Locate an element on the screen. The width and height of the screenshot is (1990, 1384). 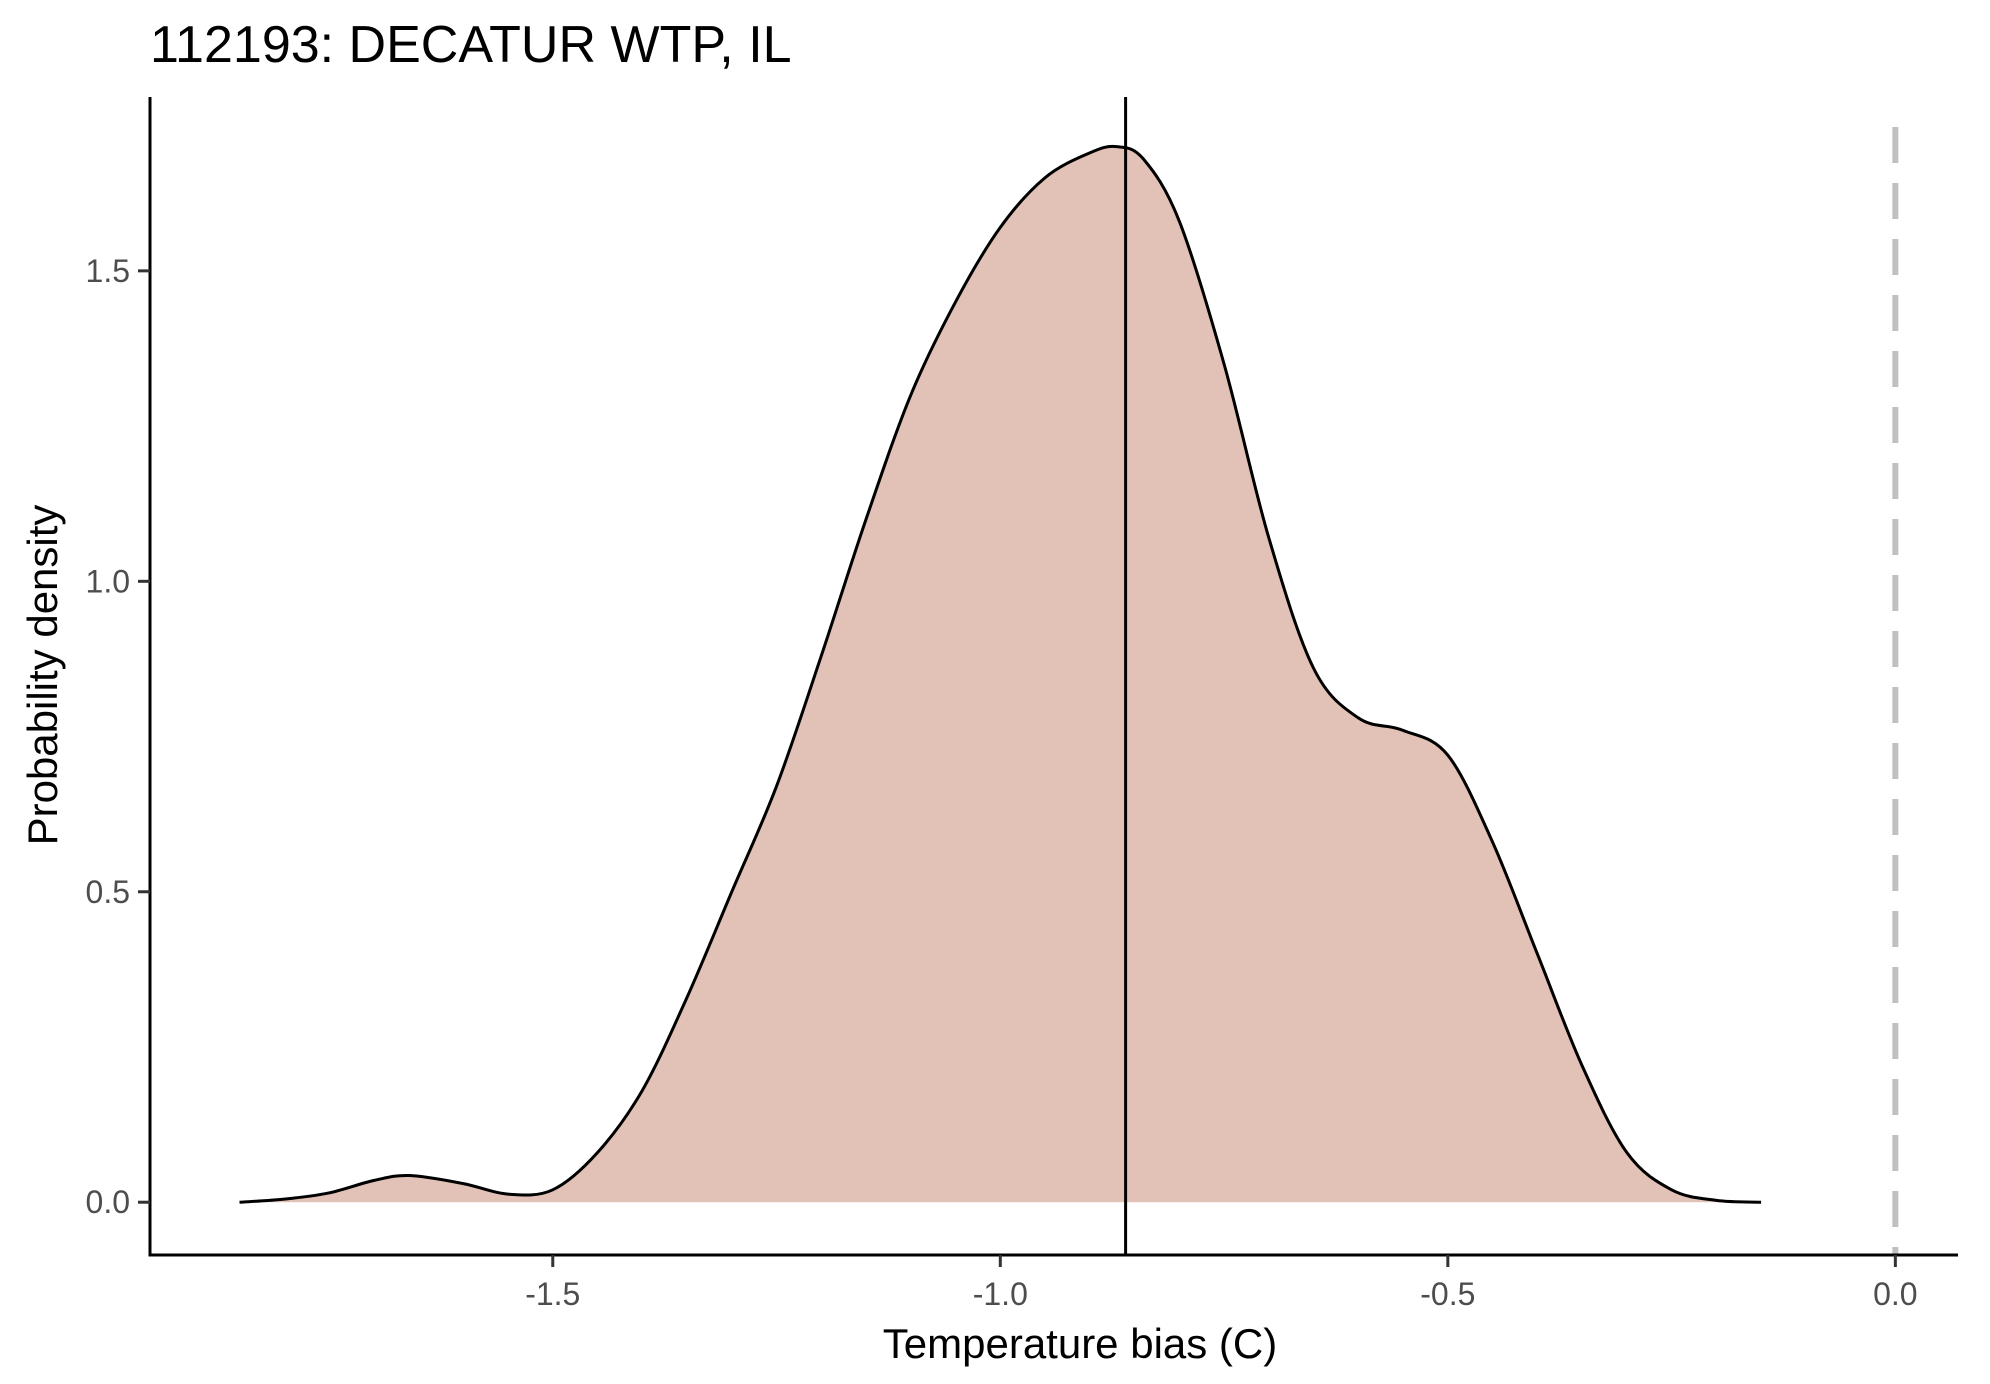
y-tick-label: 0.5 is located at coordinates (108, 892).